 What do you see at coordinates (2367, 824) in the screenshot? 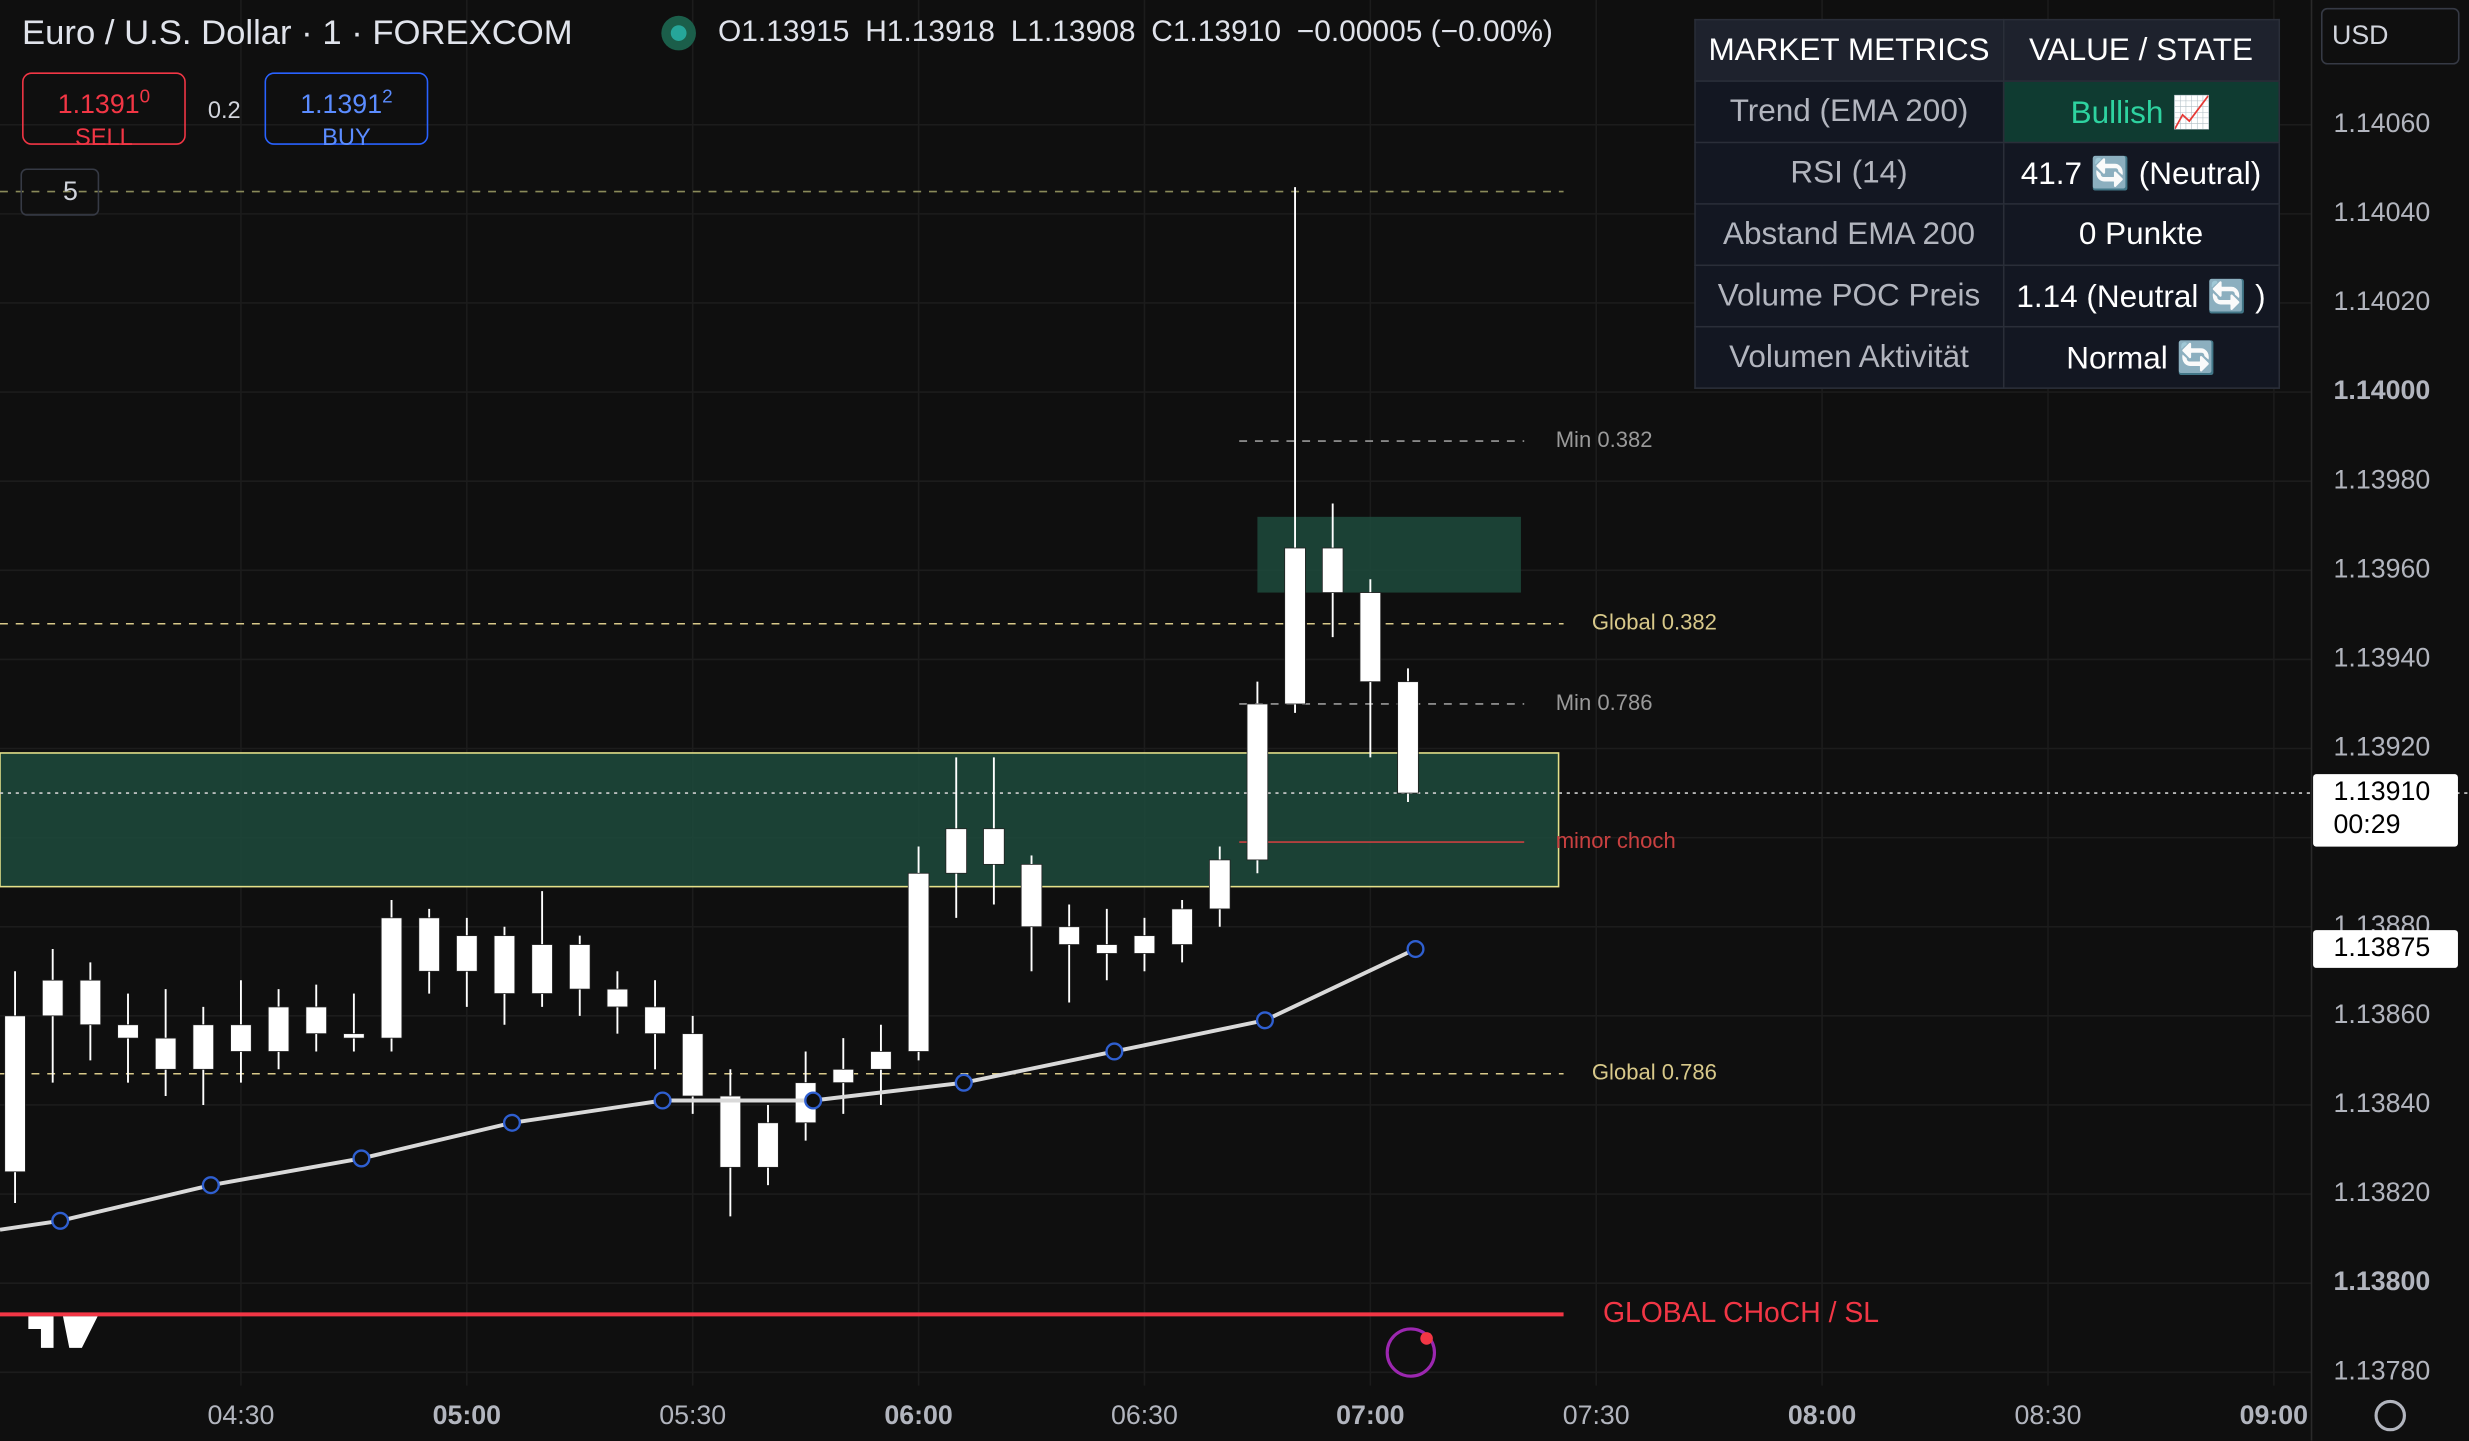
I see `countdown: 00:29` at bounding box center [2367, 824].